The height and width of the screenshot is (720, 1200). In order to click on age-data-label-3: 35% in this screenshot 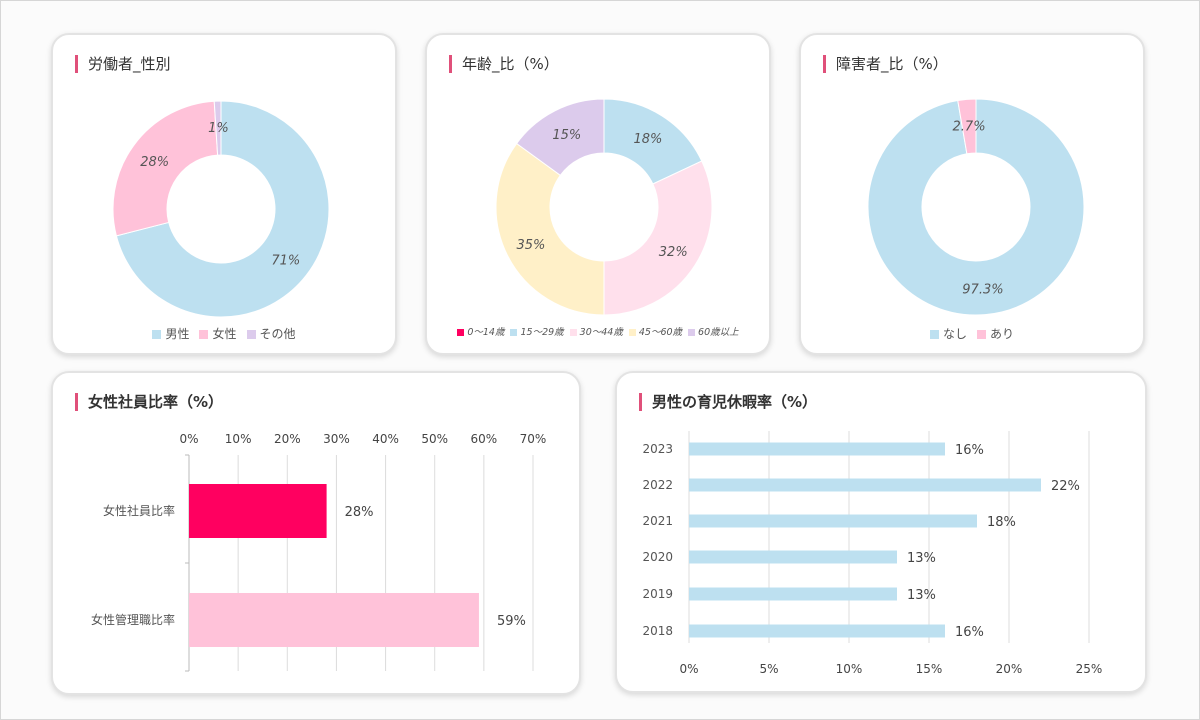, I will do `click(530, 245)`.